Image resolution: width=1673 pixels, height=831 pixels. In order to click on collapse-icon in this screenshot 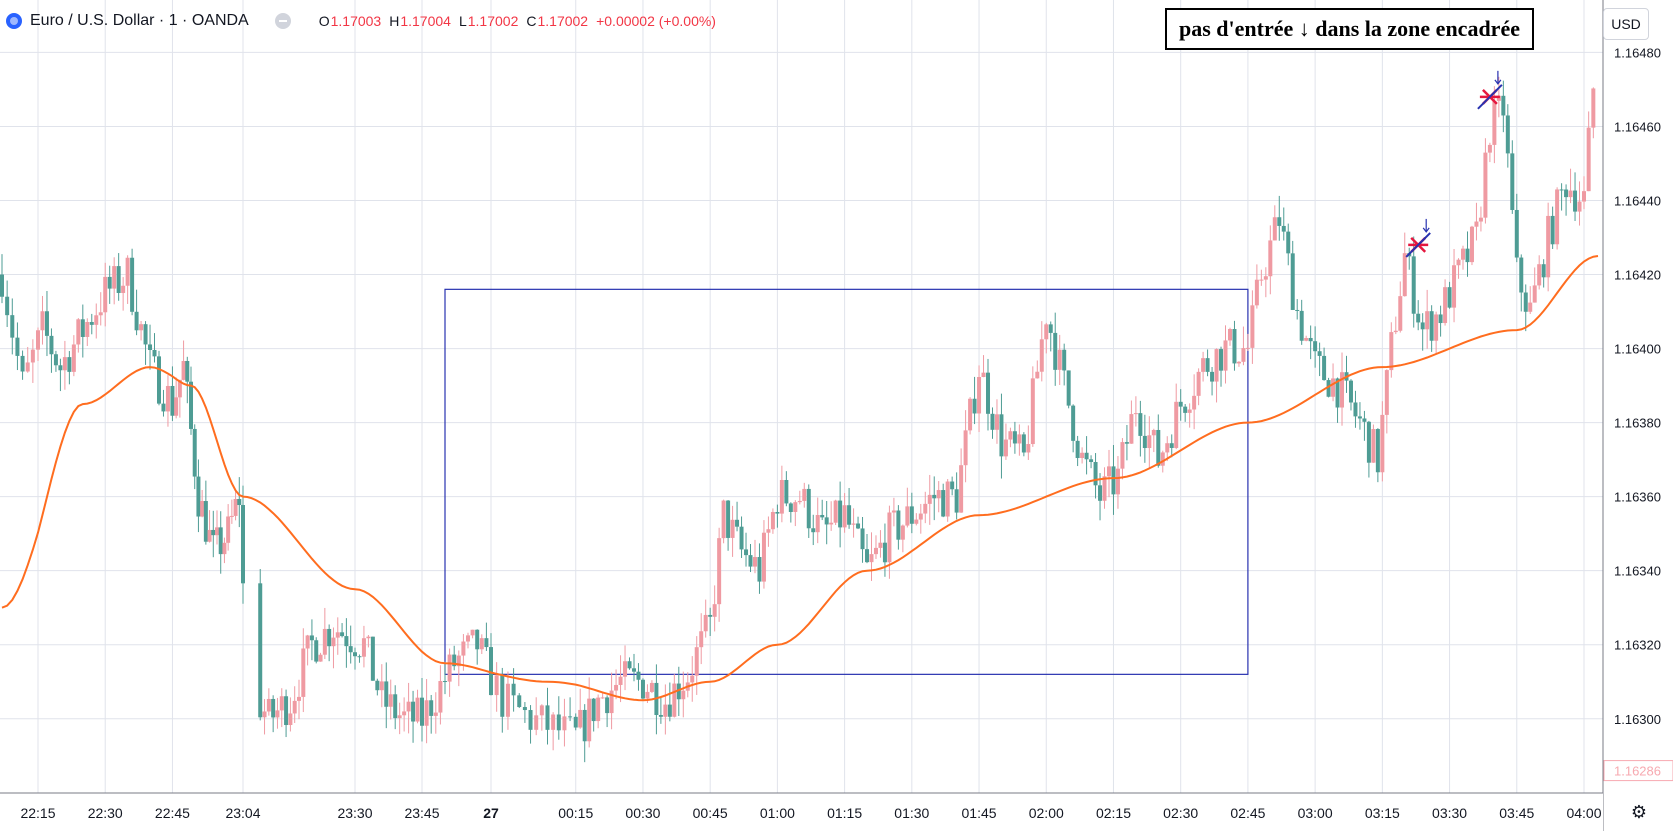, I will do `click(282, 21)`.